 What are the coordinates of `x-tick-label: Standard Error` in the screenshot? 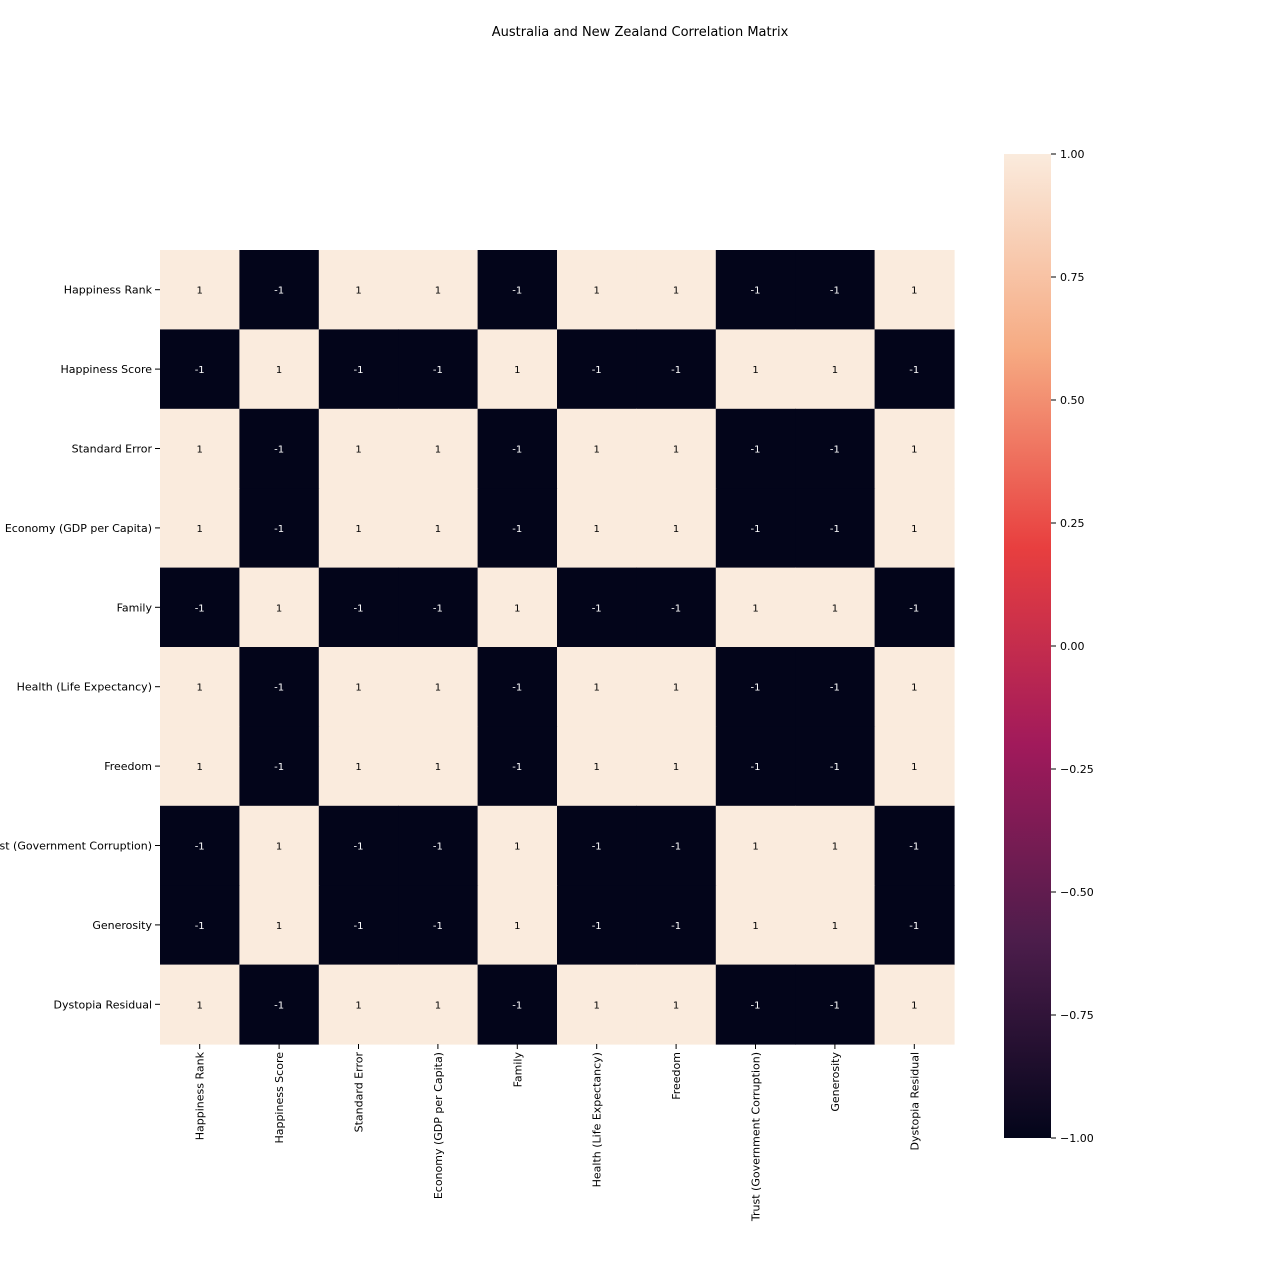 It's located at (359, 1092).